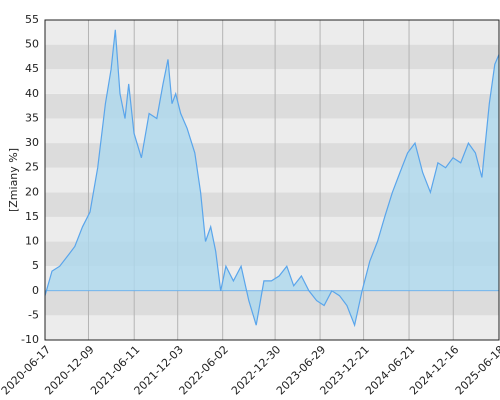 The height and width of the screenshot is (400, 500). Describe the element at coordinates (32, 142) in the screenshot. I see `y-tick-label: 30` at that location.